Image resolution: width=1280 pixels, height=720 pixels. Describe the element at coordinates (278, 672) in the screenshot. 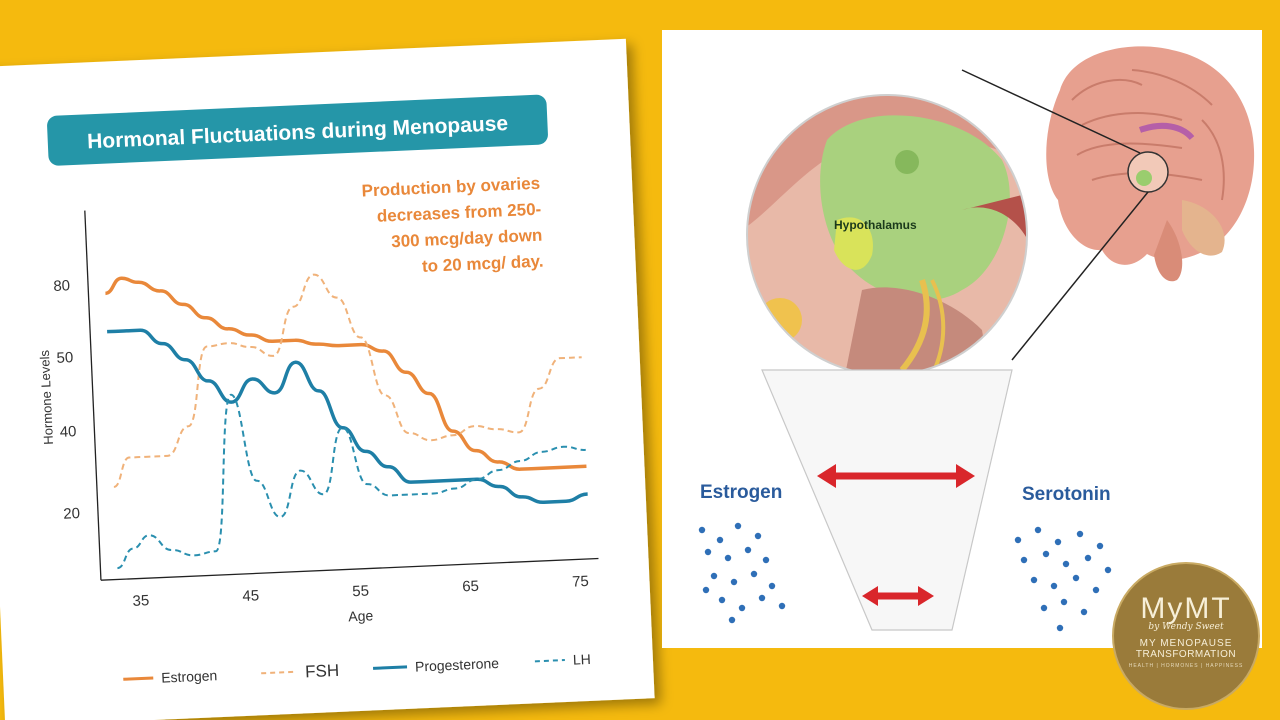

I see `legend-swatch-fsh` at that location.